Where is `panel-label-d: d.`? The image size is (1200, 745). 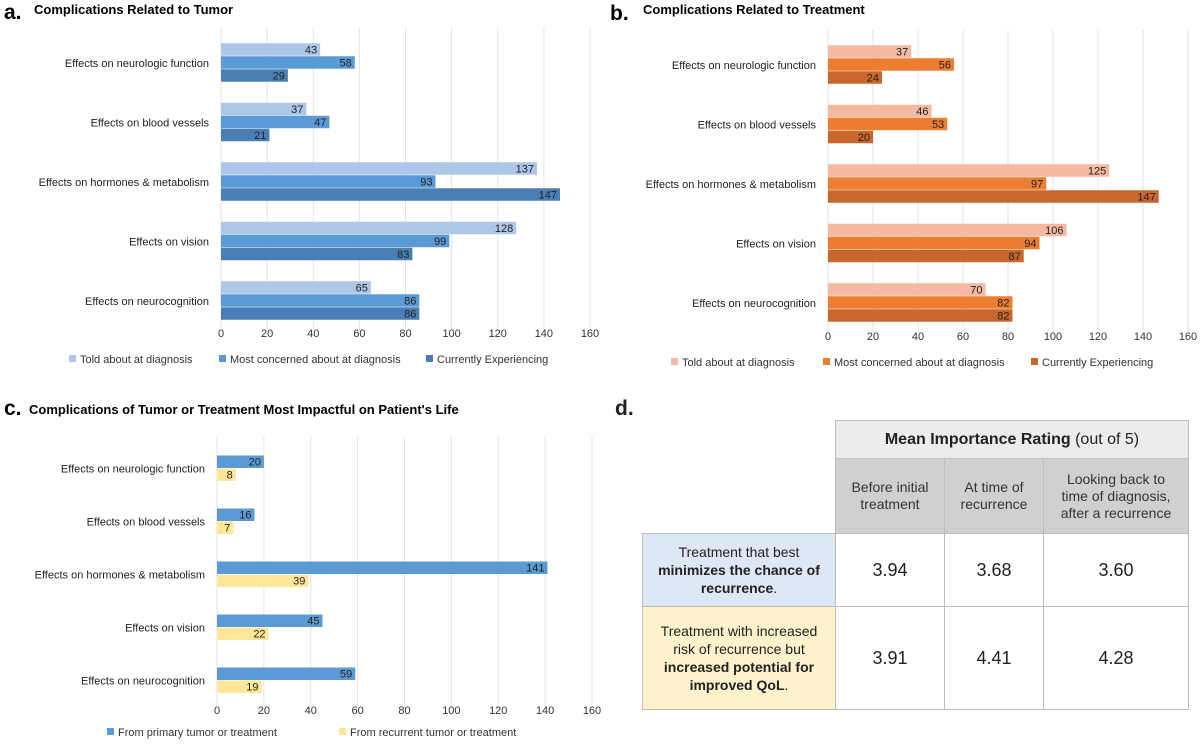
panel-label-d: d. is located at coordinates (624, 408).